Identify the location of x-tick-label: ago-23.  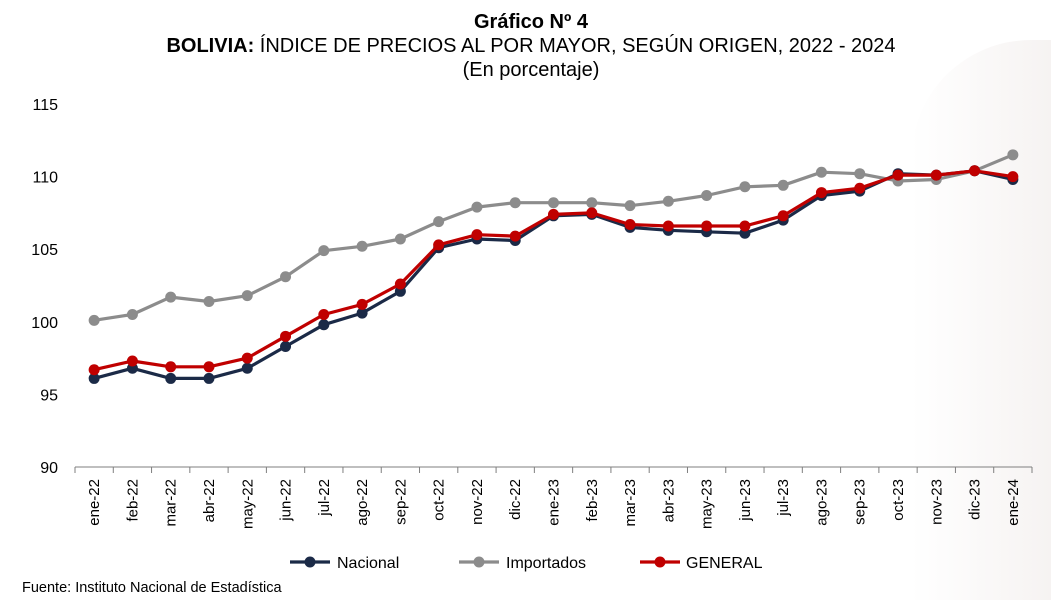
(821, 502).